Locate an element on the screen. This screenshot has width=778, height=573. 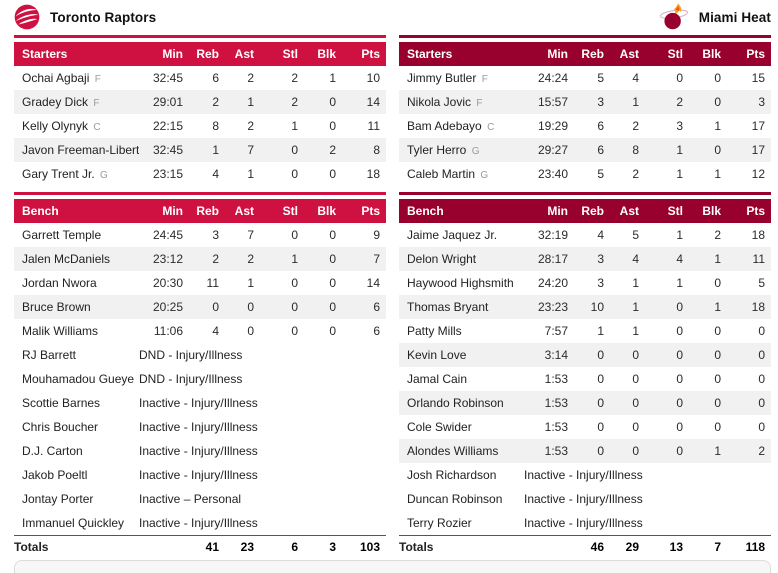
table-header-row: Starters Min Reb Ast Stl Blk Pts is located at coordinates (200, 54).